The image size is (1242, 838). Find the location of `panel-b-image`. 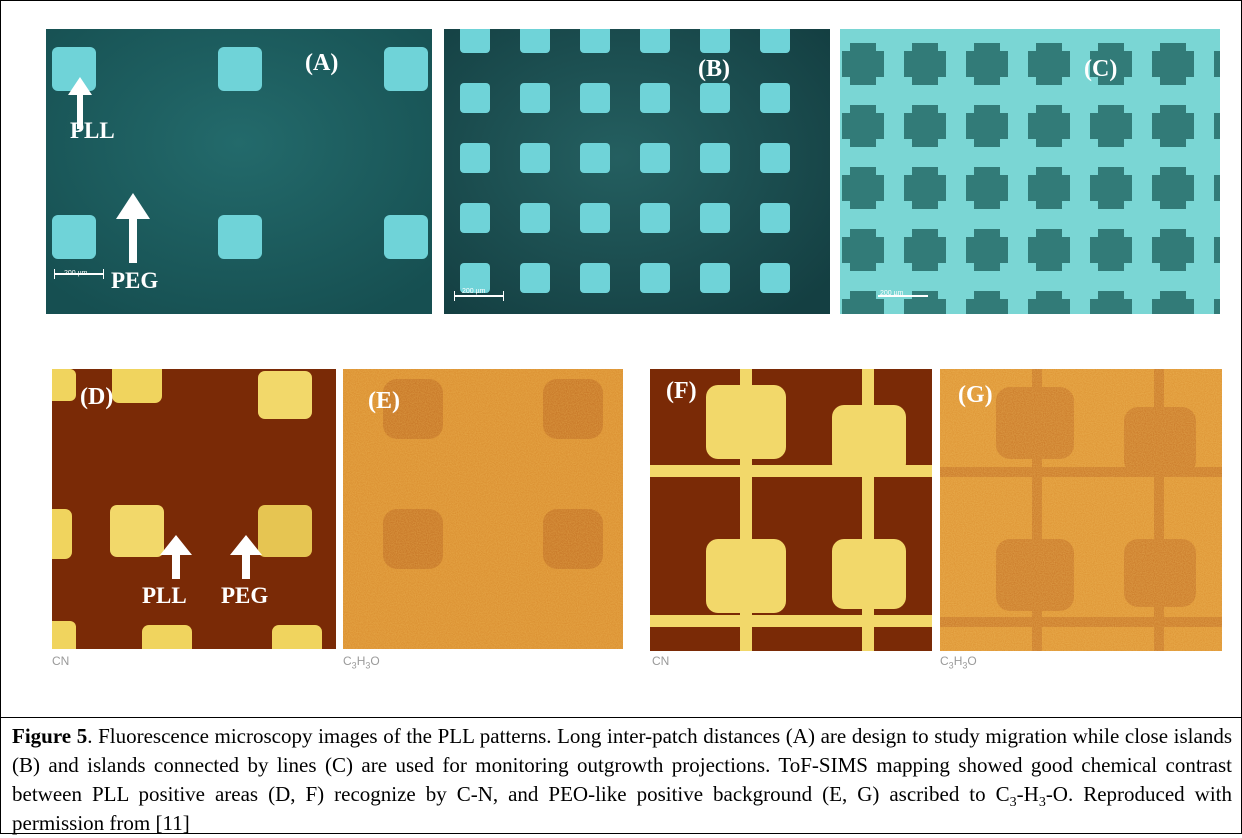

panel-b-image is located at coordinates (637, 171).